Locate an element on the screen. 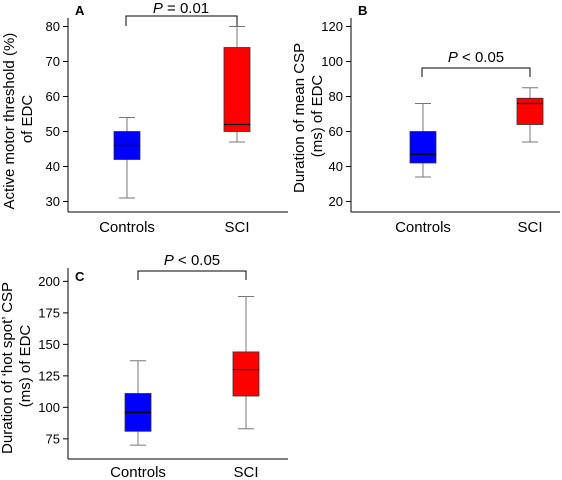 The width and height of the screenshot is (562, 480). y-ticks: 30 40 50 60 70 80 is located at coordinates (57, 114).